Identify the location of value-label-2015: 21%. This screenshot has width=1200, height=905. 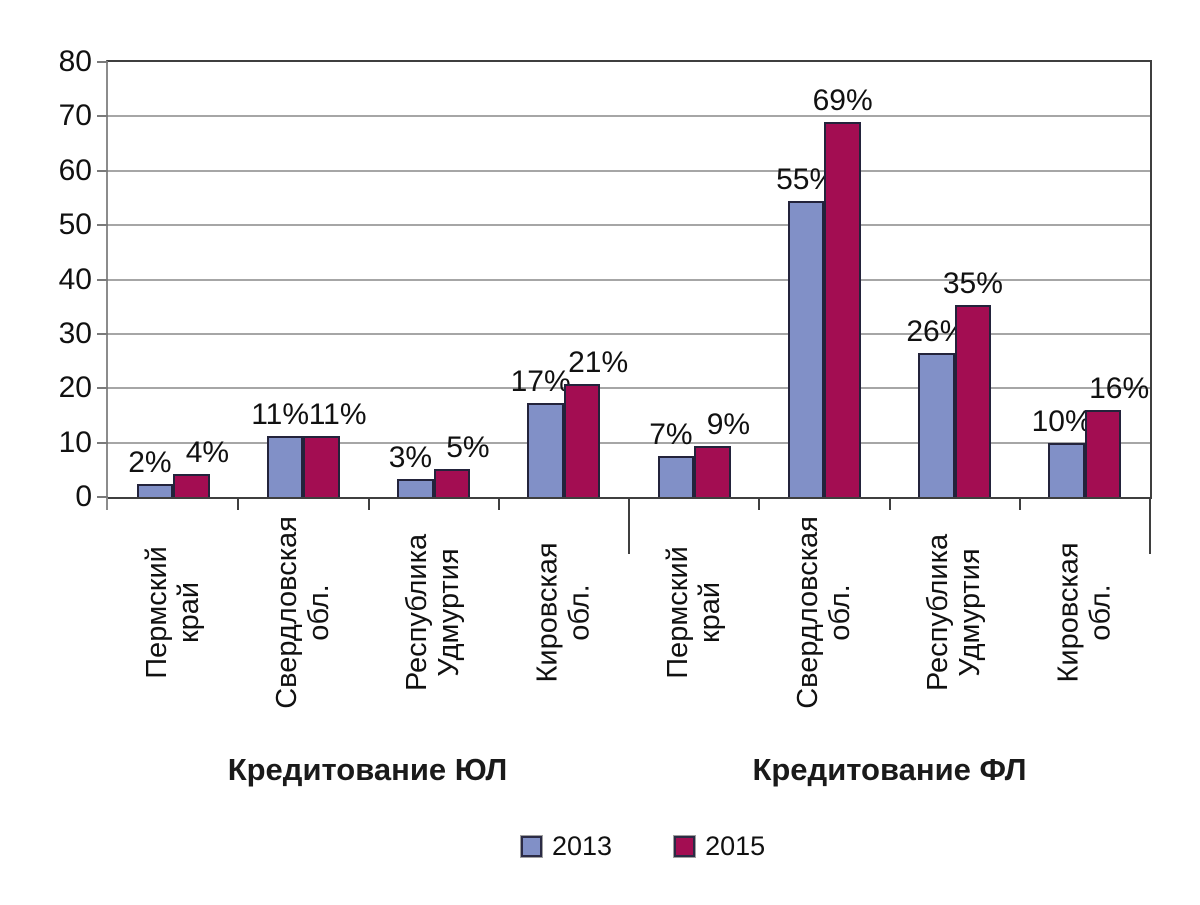
(598, 363).